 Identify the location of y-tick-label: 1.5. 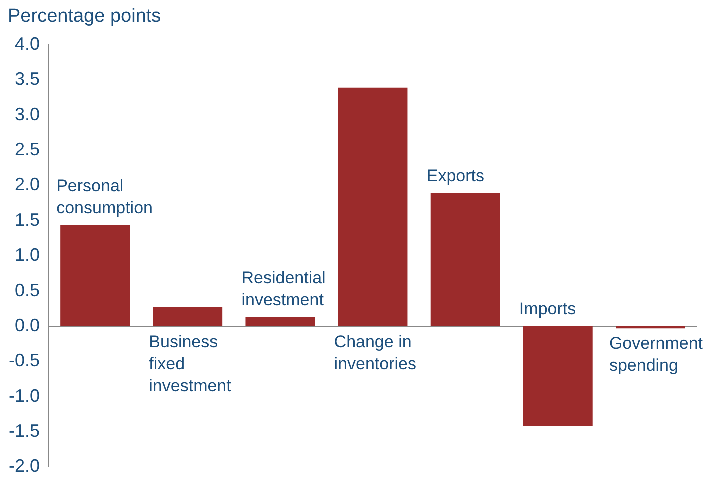
(27, 220).